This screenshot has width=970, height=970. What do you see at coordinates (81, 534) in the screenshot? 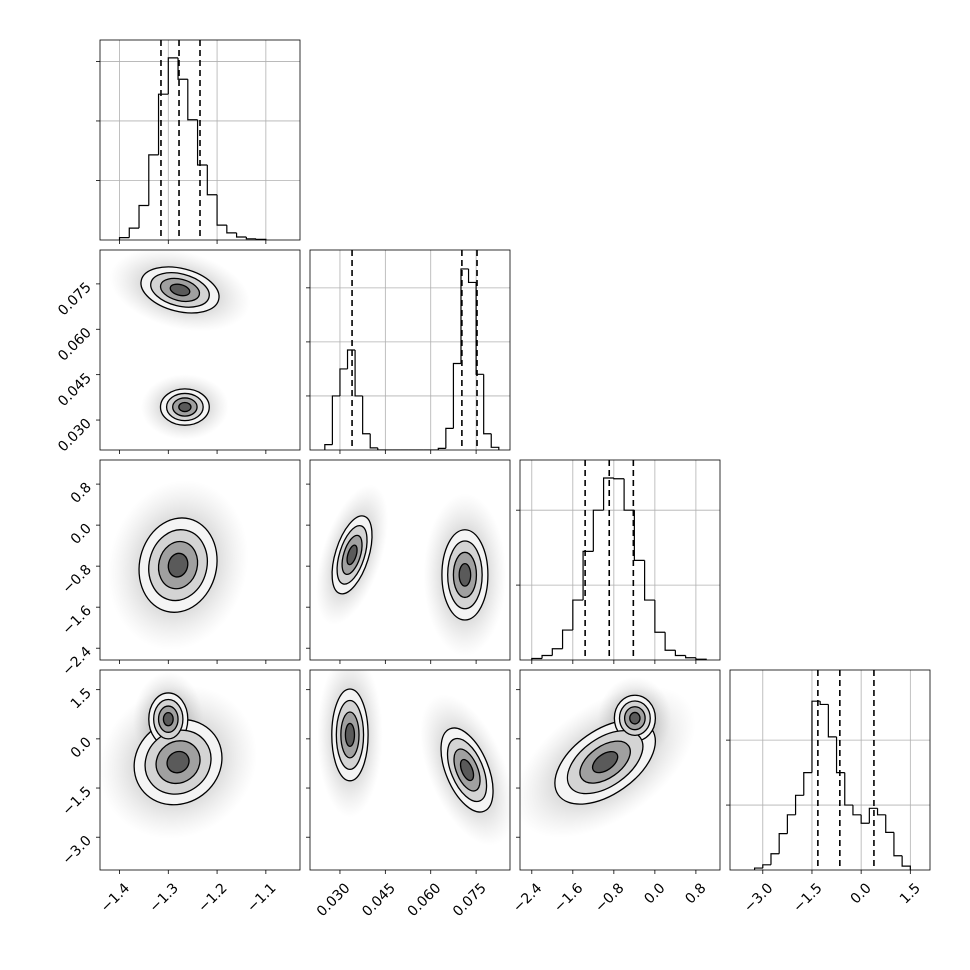
I see `y-tick-label: 0.0` at bounding box center [81, 534].